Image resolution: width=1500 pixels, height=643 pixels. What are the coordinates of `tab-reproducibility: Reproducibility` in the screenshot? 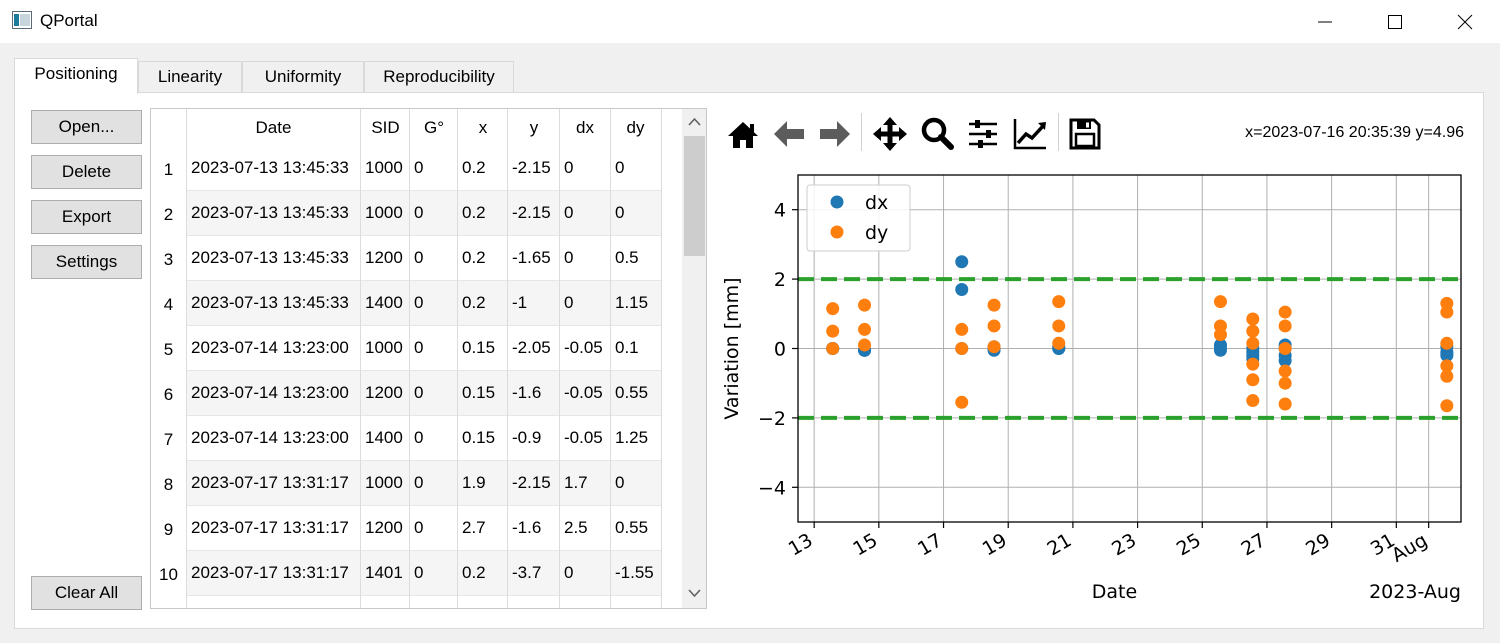 It's located at (439, 77).